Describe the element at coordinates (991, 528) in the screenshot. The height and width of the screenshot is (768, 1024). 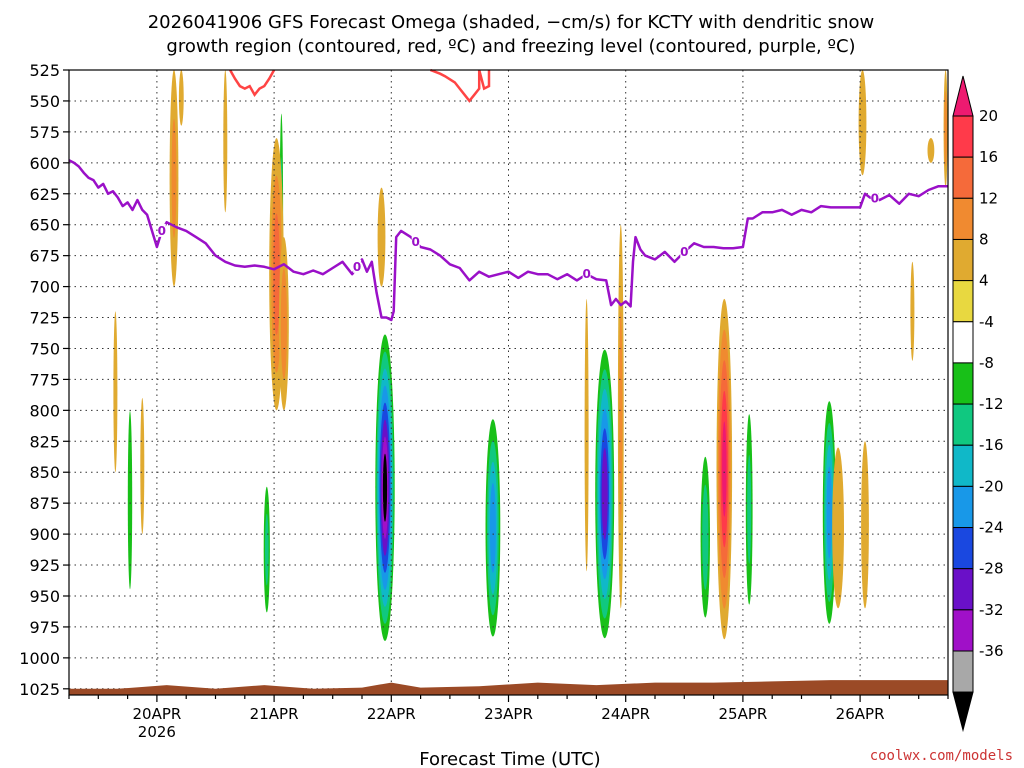
I see `colorbar-label: -24` at that location.